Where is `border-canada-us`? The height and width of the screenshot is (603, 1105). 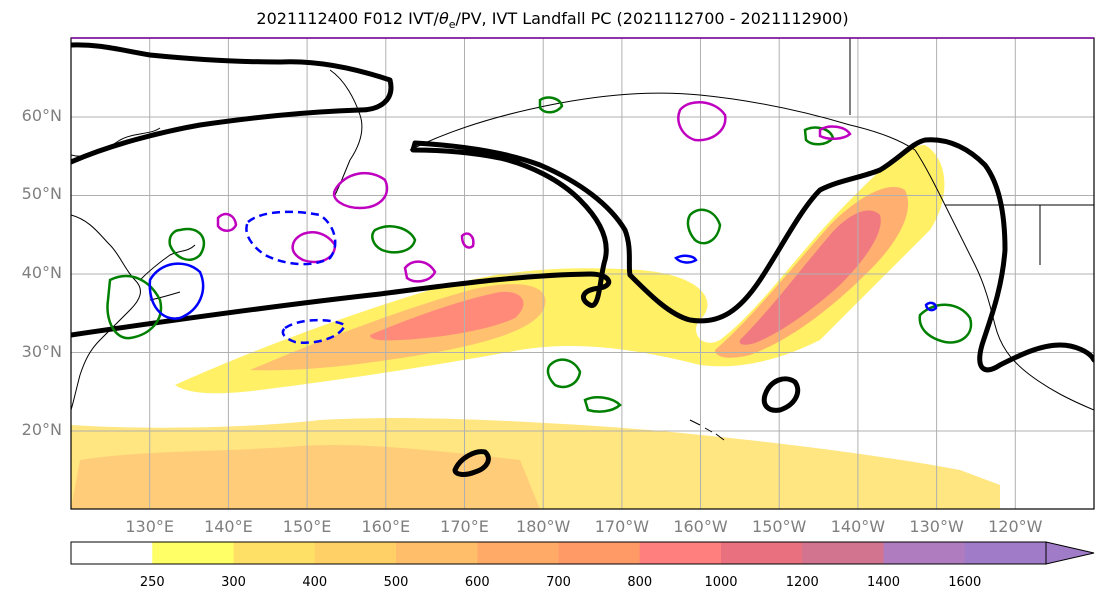 border-canada-us is located at coordinates (971, 151).